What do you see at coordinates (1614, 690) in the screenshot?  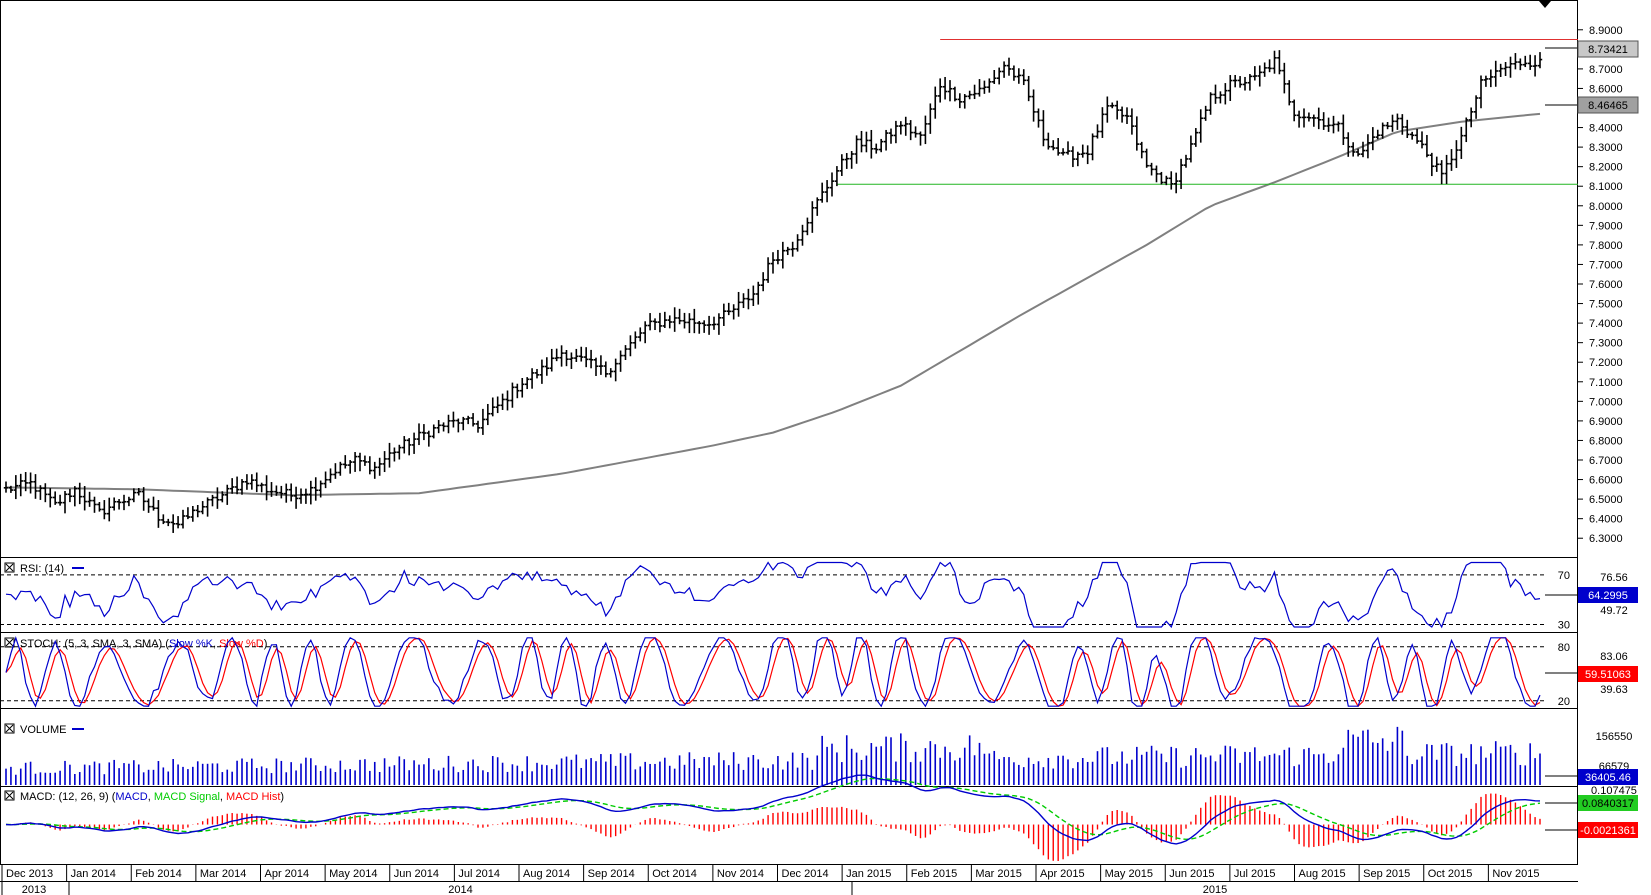 I see `stoch-right-label-low: 39.63` at bounding box center [1614, 690].